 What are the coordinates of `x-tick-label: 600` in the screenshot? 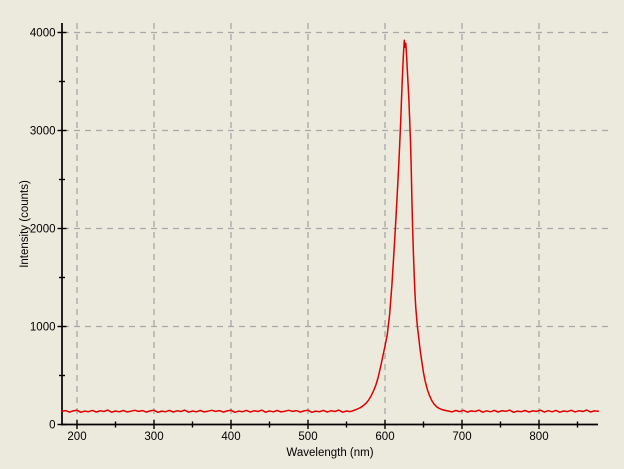 It's located at (384, 437).